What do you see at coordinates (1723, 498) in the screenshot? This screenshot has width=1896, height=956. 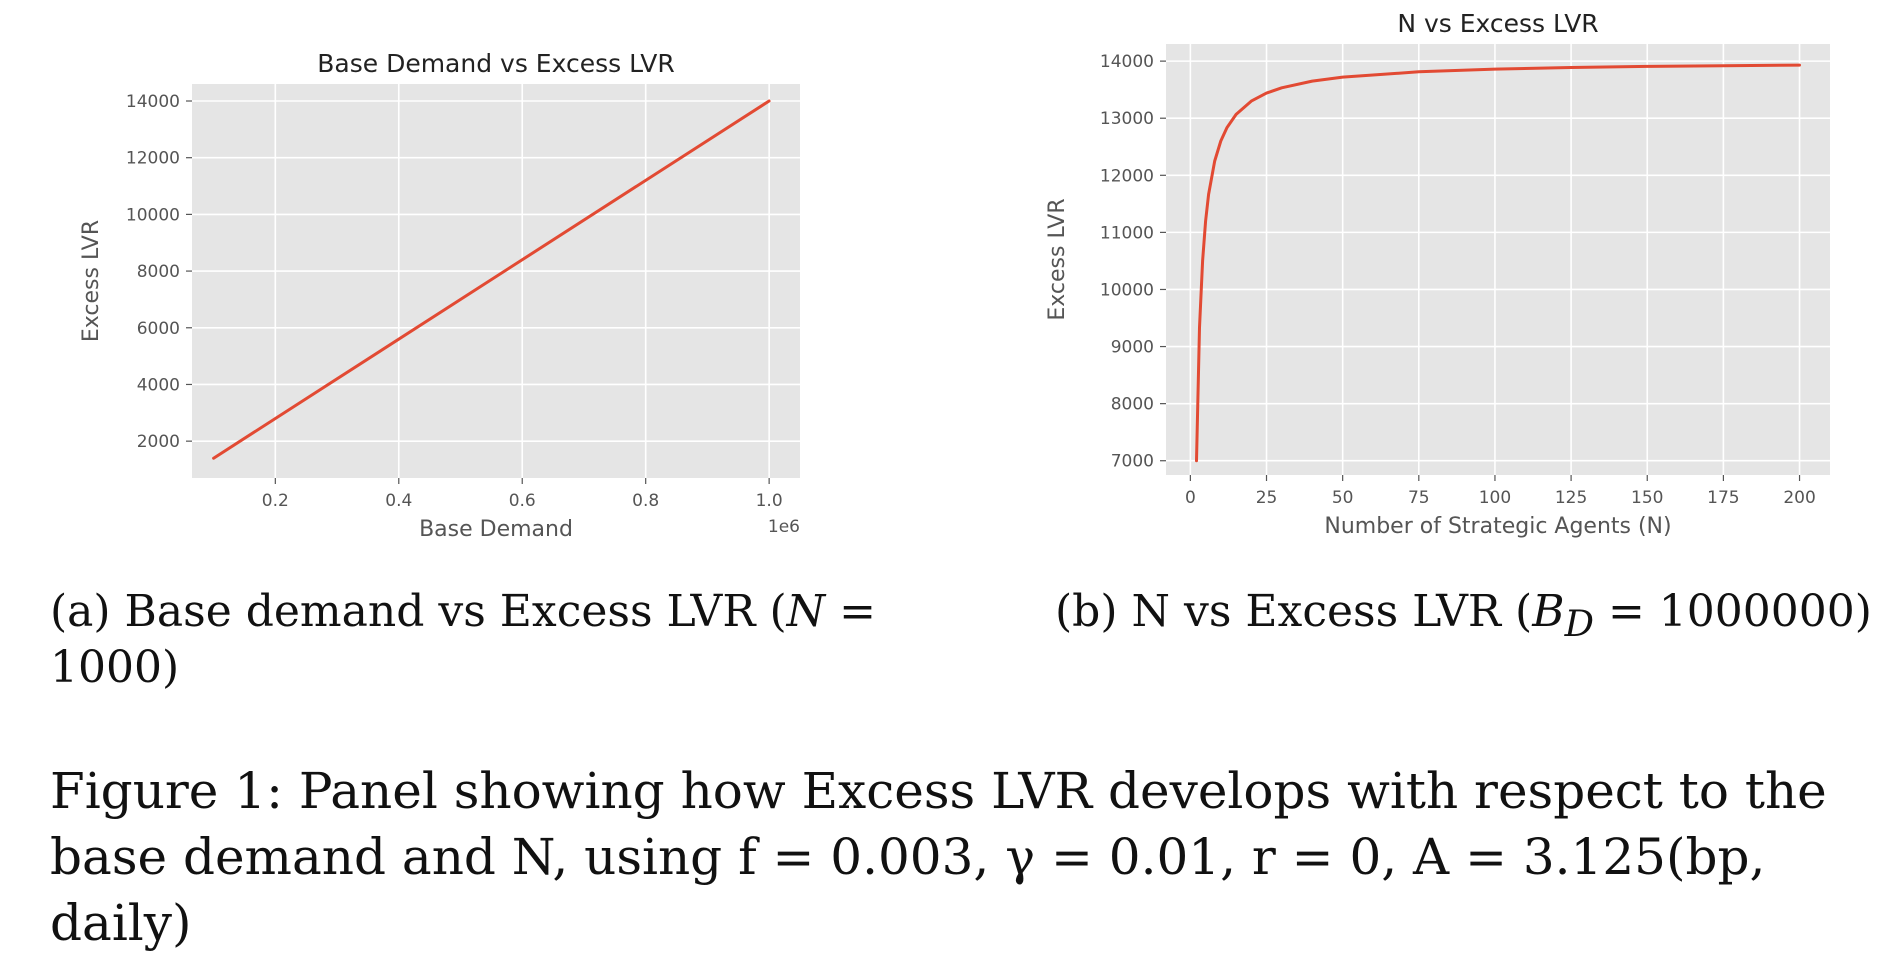 I see `x-tick-label: 175` at bounding box center [1723, 498].